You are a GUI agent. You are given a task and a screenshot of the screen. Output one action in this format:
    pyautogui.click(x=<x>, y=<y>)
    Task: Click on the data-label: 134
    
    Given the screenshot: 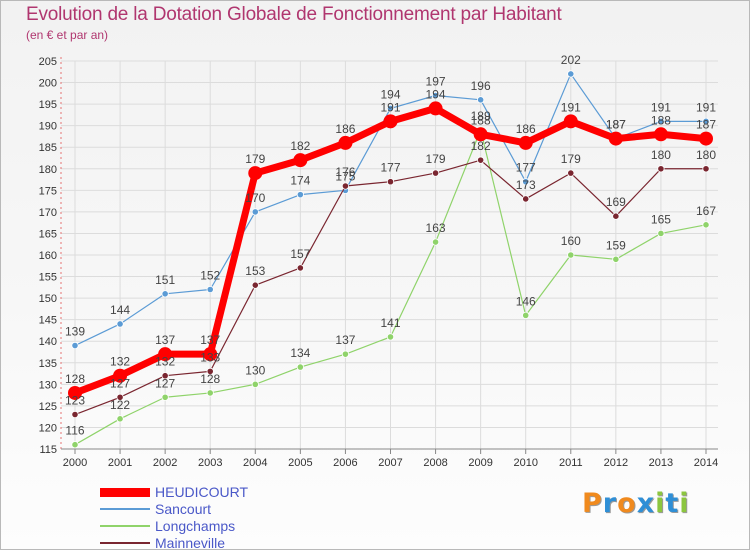 What is the action you would take?
    pyautogui.click(x=300, y=353)
    